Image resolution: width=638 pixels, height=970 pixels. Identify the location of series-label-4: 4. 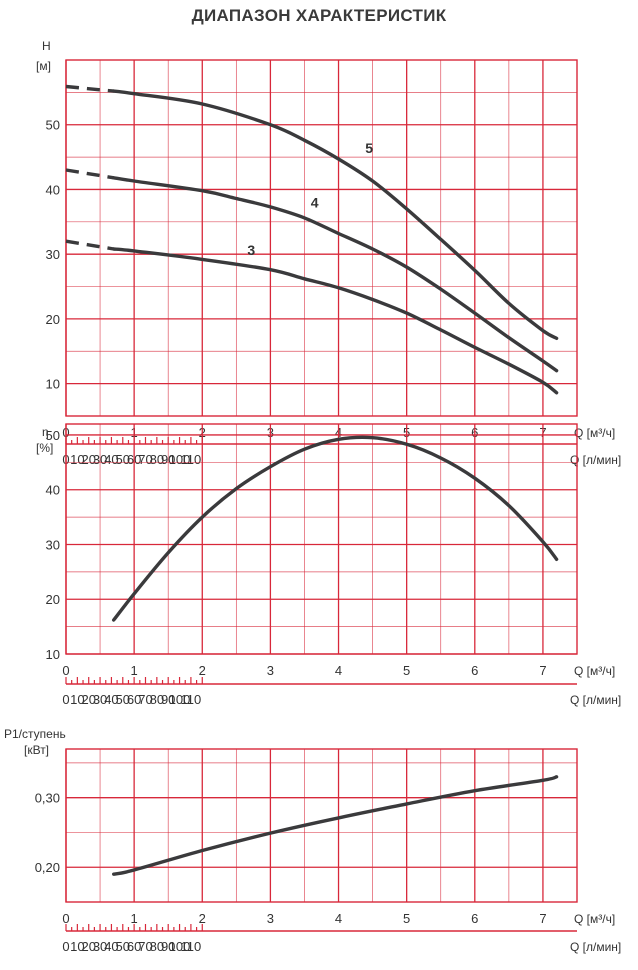
(315, 203).